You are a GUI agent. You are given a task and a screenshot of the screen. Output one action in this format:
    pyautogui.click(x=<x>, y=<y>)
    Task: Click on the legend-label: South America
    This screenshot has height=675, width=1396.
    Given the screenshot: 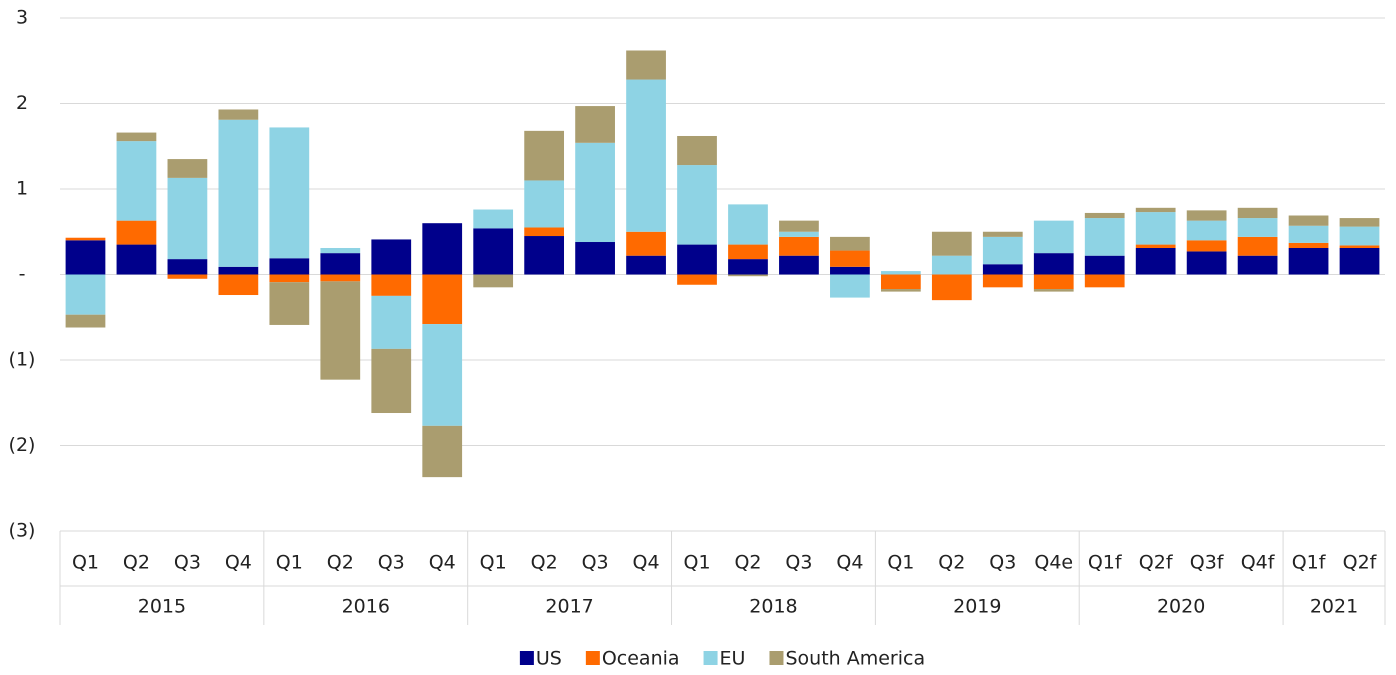 What is the action you would take?
    pyautogui.click(x=855, y=659)
    